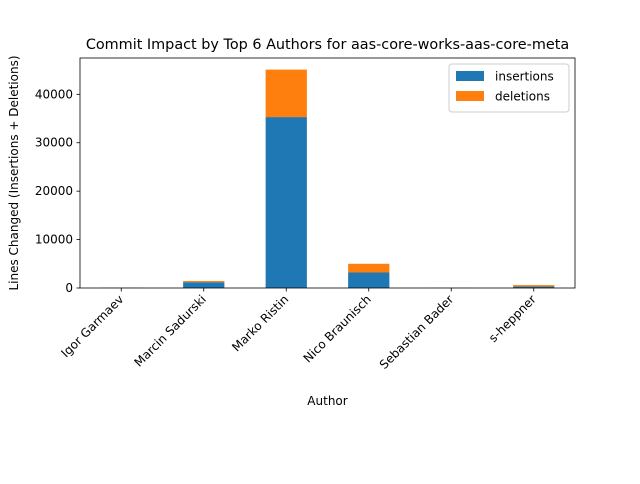 The image size is (640, 484). What do you see at coordinates (54, 94) in the screenshot?
I see `y-tick-label-4: 40000` at bounding box center [54, 94].